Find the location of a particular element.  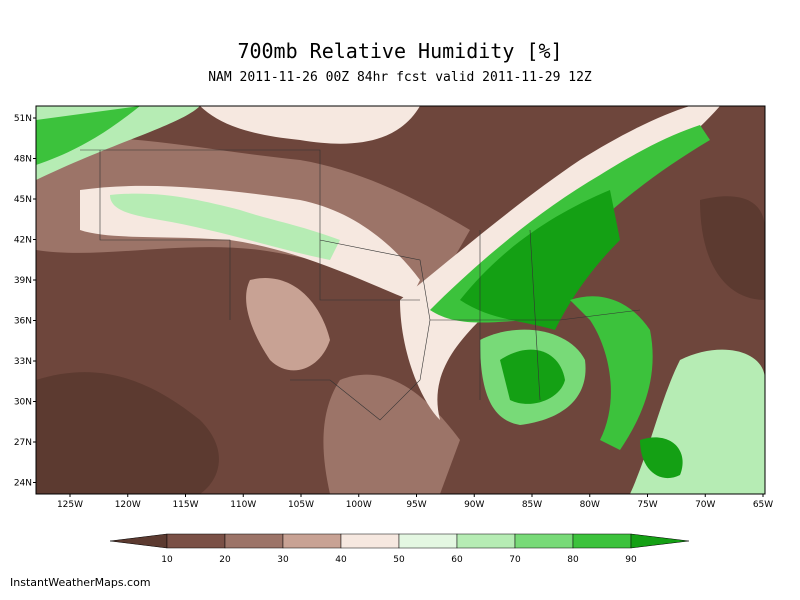

map-title: 700mb Relative Humidity [%] is located at coordinates (399, 51).